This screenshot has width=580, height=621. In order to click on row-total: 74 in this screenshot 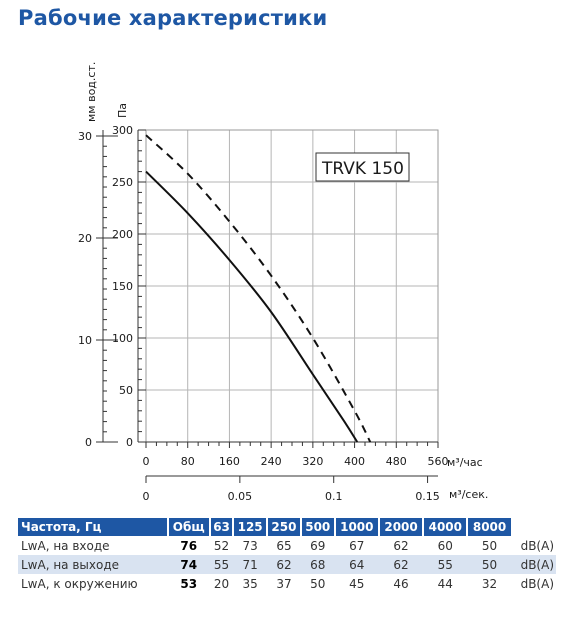, I will do `click(188, 564)`.